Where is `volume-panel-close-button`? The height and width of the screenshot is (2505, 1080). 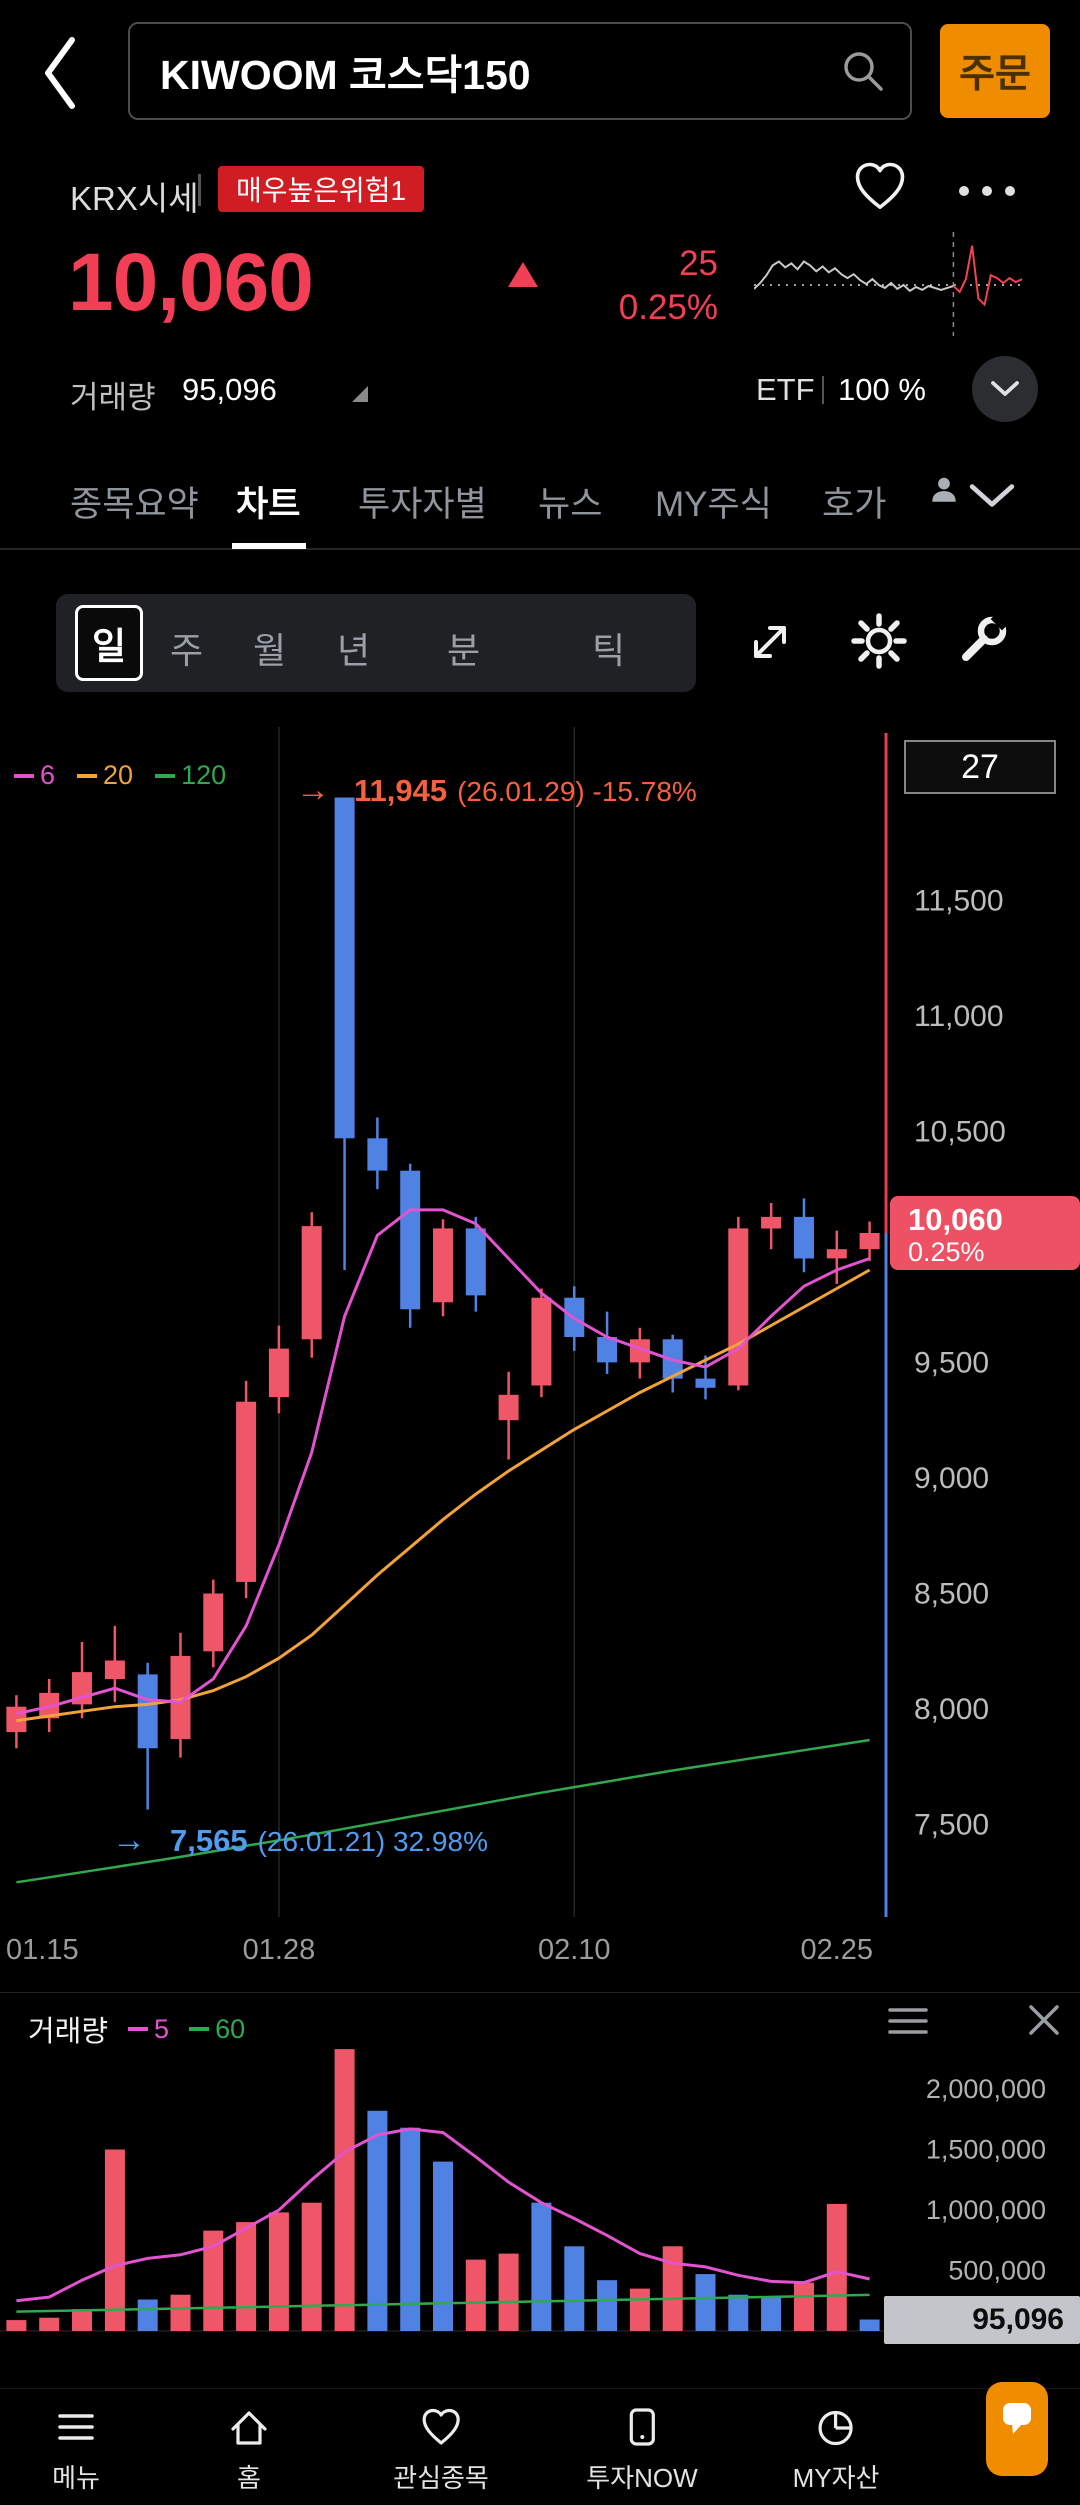 volume-panel-close-button is located at coordinates (1044, 2020).